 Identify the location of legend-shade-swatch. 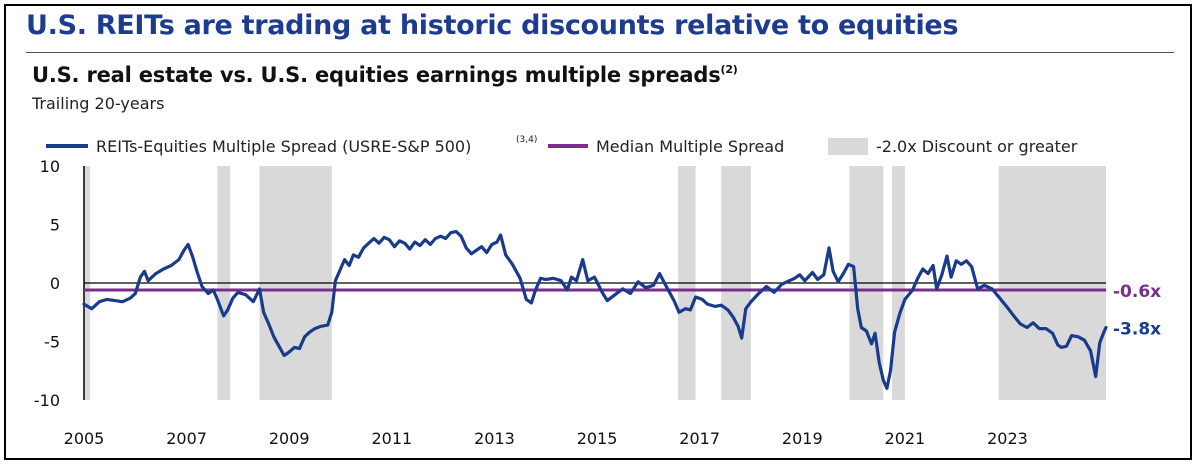
(848, 146).